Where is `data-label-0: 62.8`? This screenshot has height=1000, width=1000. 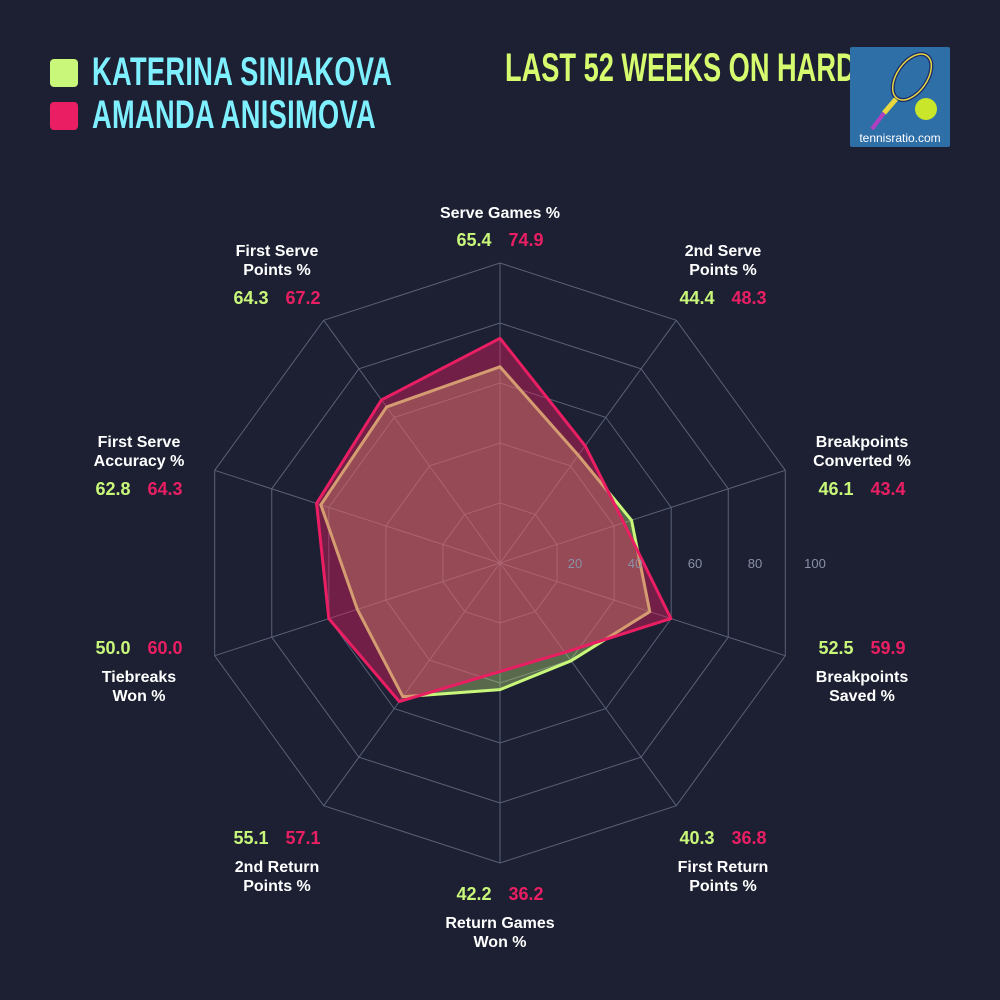
data-label-0: 62.8 is located at coordinates (112, 489).